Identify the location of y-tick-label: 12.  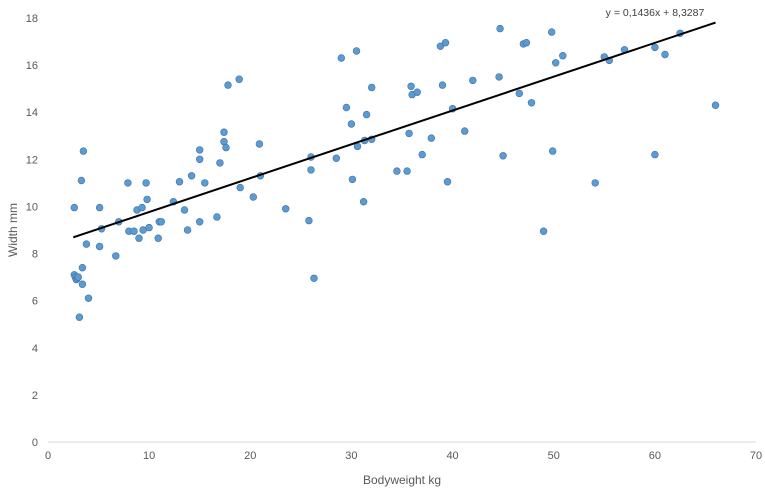
(32, 160).